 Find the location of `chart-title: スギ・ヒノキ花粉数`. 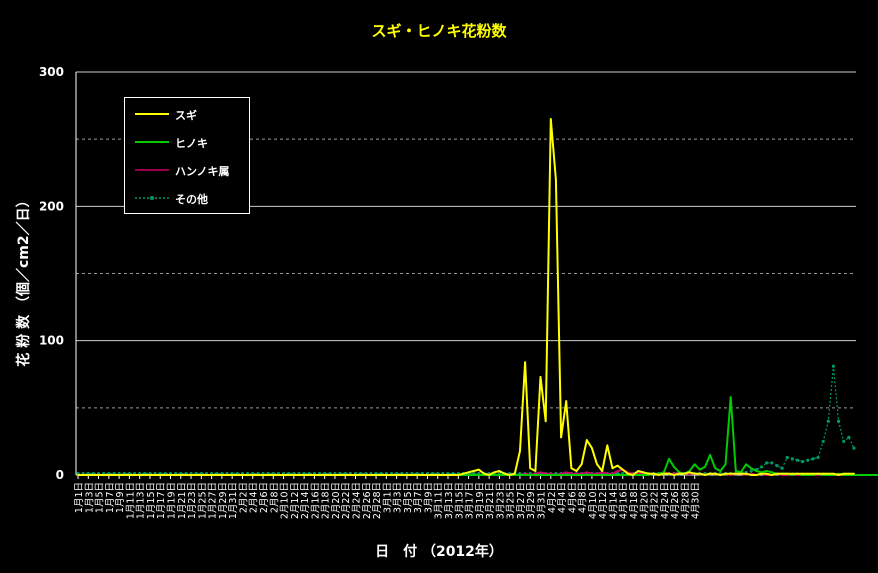

chart-title: スギ・ヒノキ花粉数 is located at coordinates (439, 31).